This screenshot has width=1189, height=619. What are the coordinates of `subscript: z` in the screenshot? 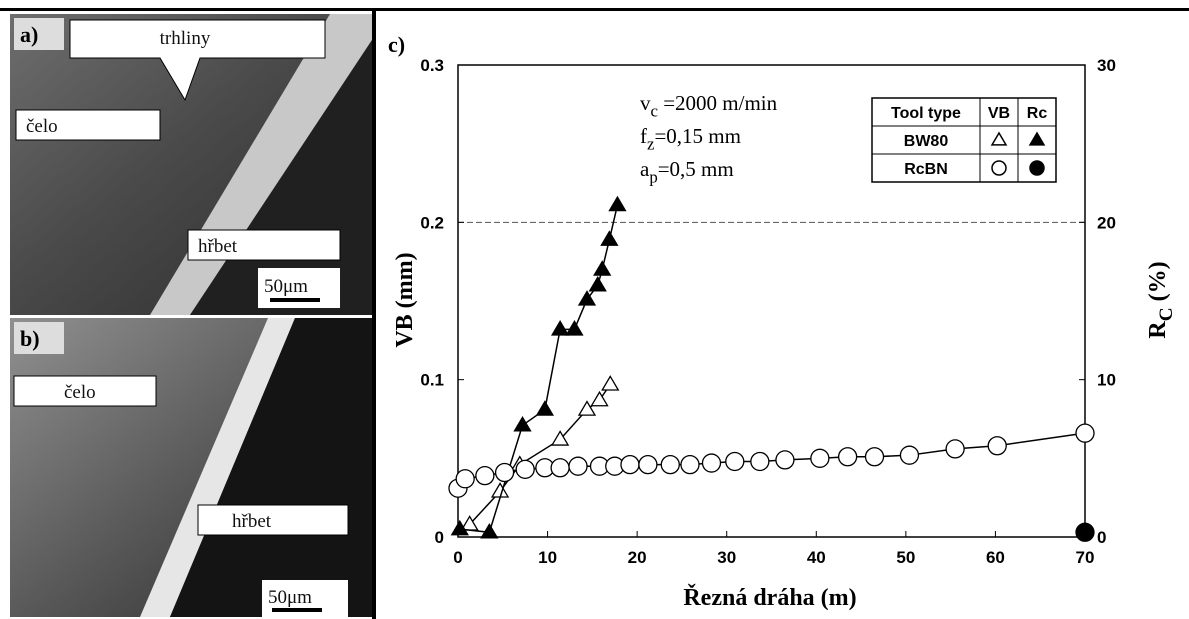 It's located at (650, 143).